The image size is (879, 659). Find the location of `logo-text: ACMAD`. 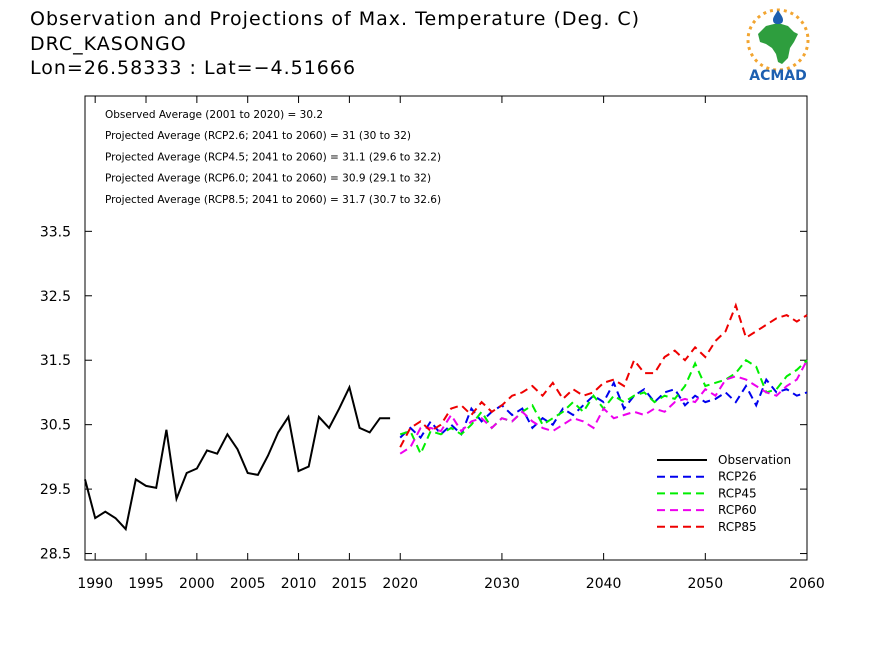

logo-text: ACMAD is located at coordinates (778, 76).